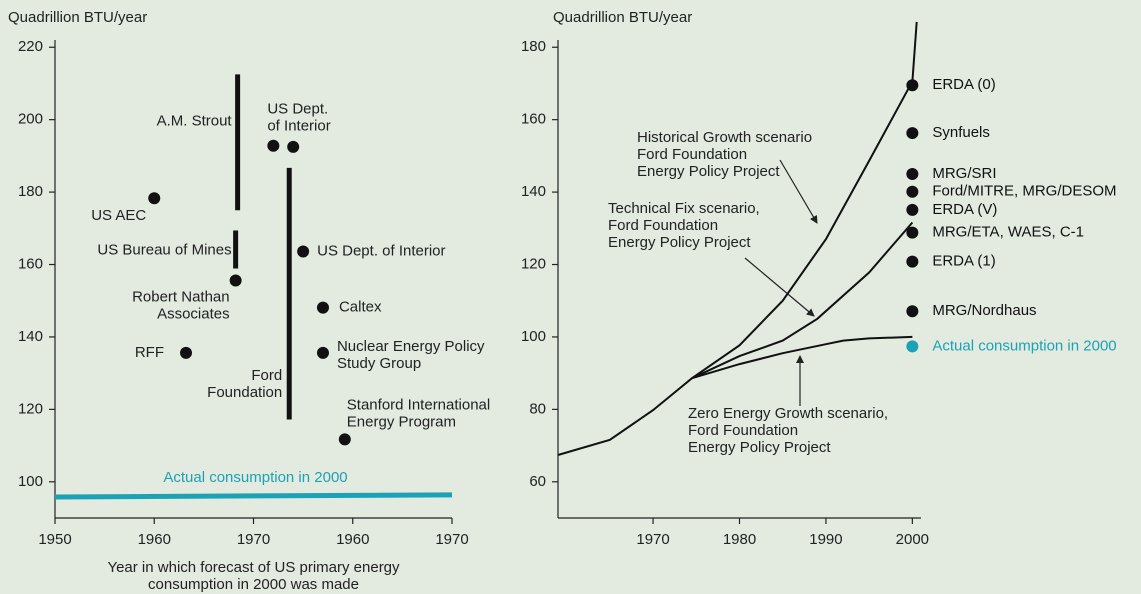 The width and height of the screenshot is (1141, 594). What do you see at coordinates (1024, 191) in the screenshot?
I see `point-label: Ford/MITRE, MRG/DESOM` at bounding box center [1024, 191].